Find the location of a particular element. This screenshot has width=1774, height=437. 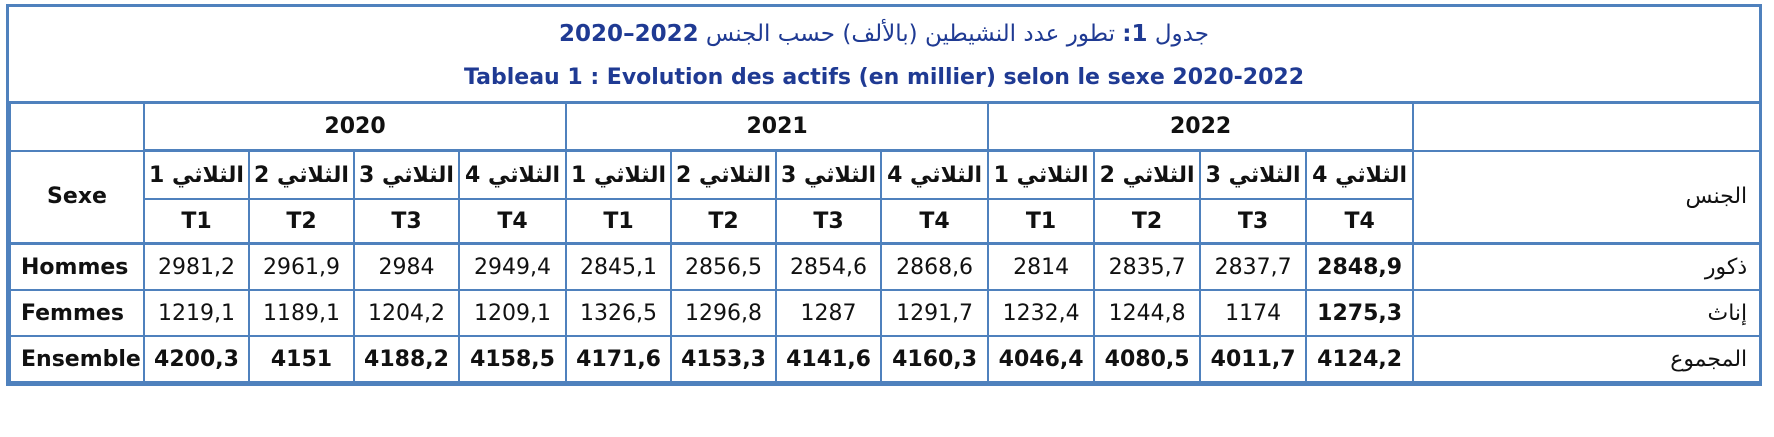

data-cell: 4200,3 is located at coordinates (196, 359).